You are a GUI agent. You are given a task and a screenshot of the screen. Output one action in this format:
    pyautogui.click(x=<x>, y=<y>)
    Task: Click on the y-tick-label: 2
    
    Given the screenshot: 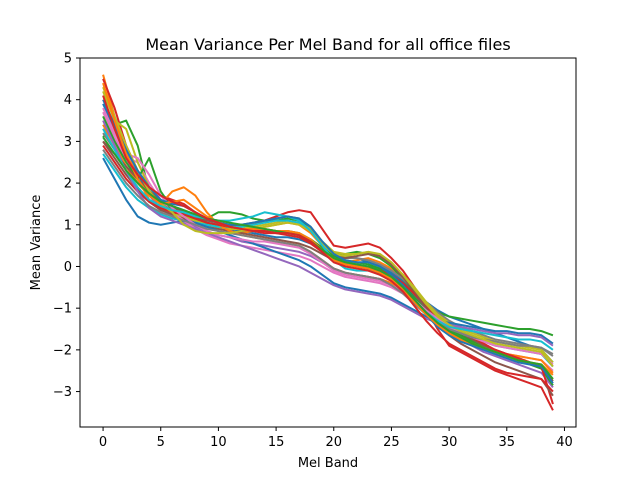 What is the action you would take?
    pyautogui.click(x=68, y=184)
    